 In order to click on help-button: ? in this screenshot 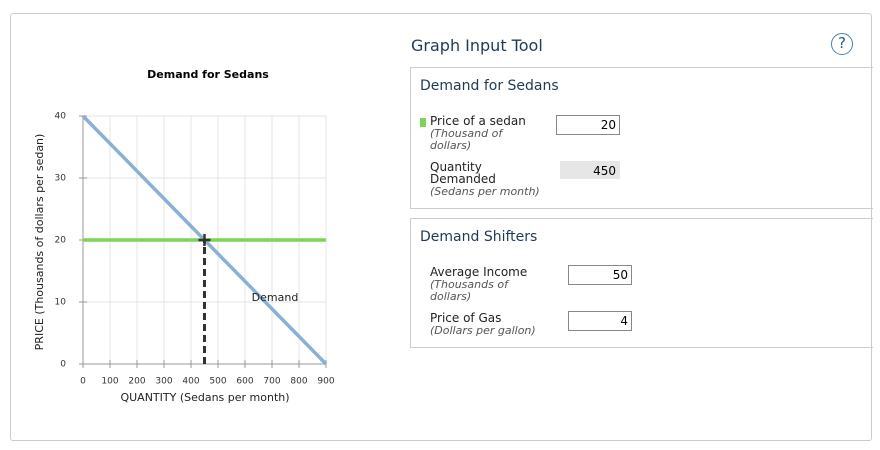, I will do `click(842, 44)`.